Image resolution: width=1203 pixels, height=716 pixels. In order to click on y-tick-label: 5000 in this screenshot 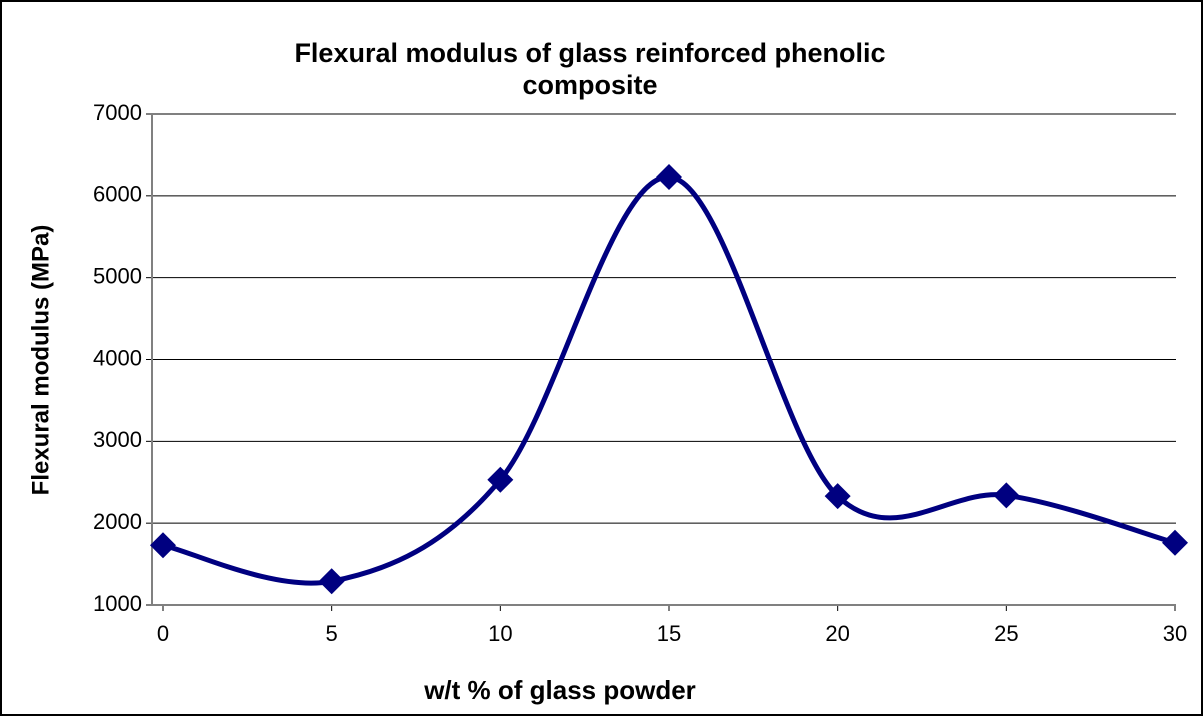, I will do `click(117, 275)`.